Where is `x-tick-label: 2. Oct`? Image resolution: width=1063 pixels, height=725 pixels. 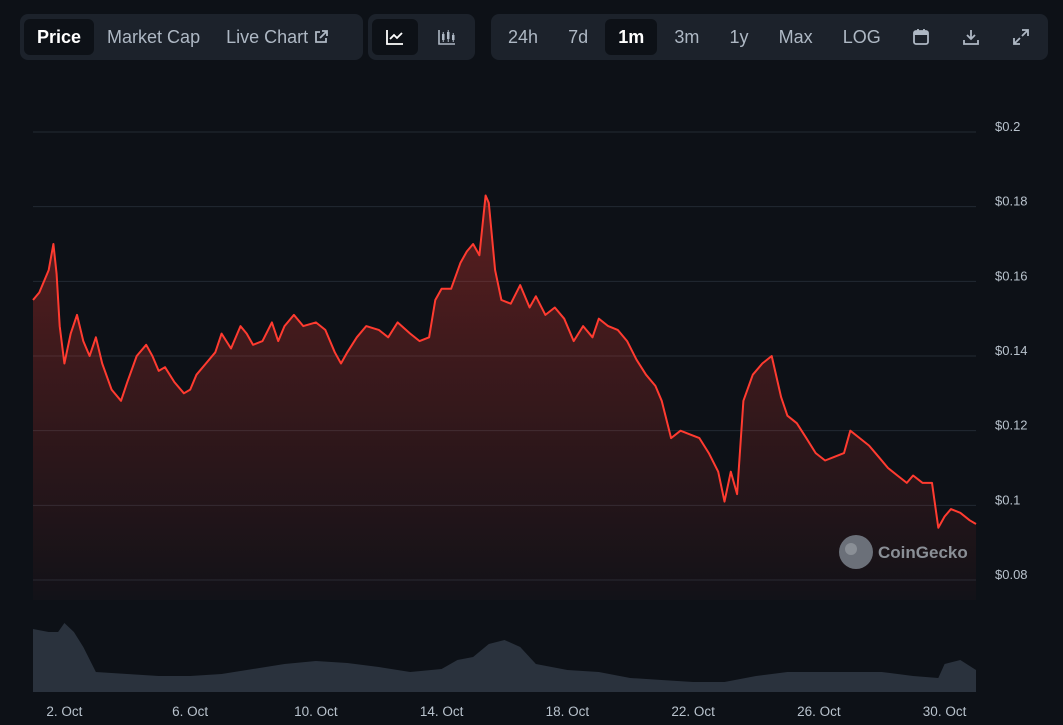 x-tick-label: 2. Oct is located at coordinates (64, 711).